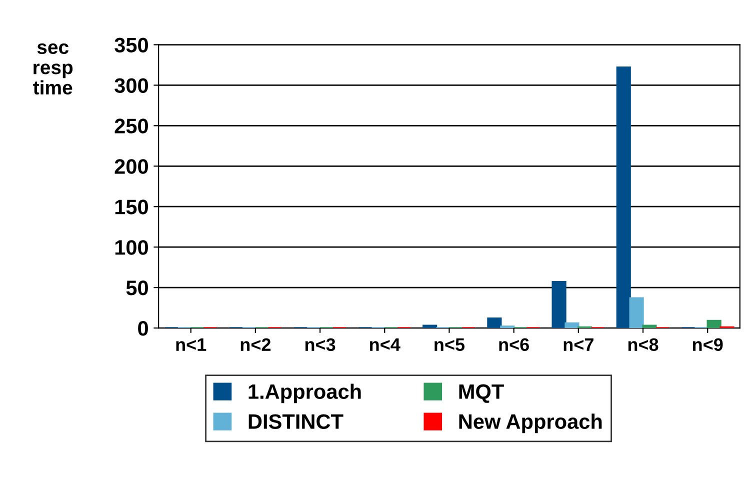 Image resolution: width=755 pixels, height=497 pixels. What do you see at coordinates (385, 344) in the screenshot?
I see `x-tick-label: n<4` at bounding box center [385, 344].